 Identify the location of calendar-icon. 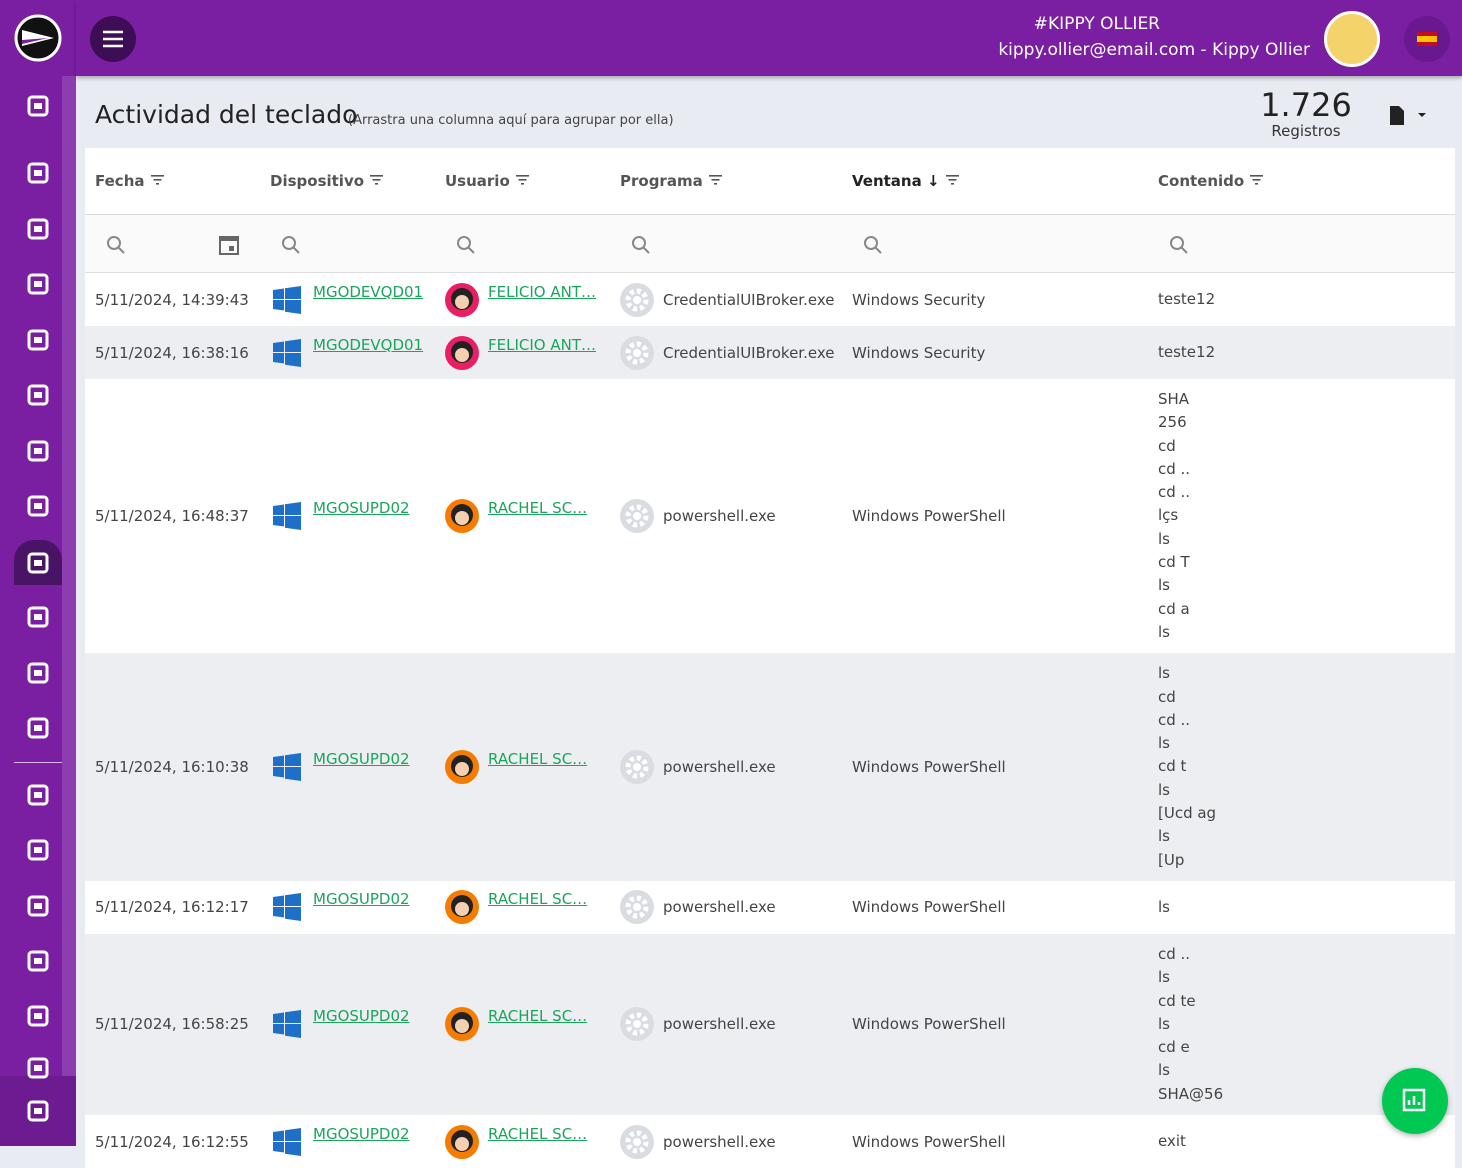
(229, 245).